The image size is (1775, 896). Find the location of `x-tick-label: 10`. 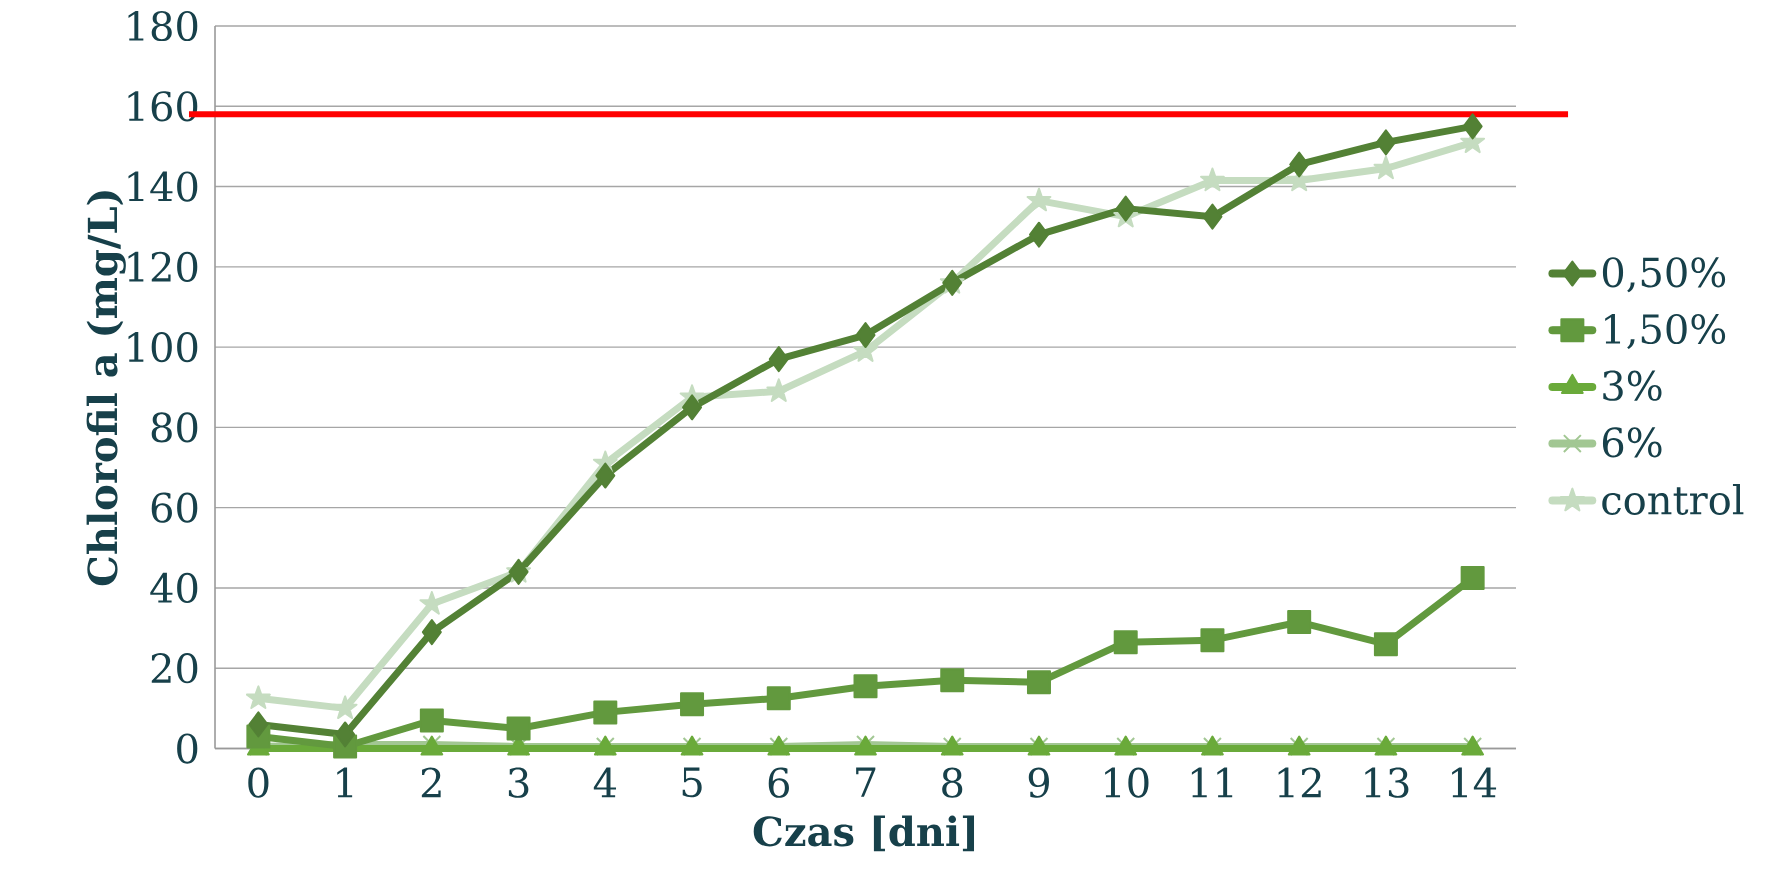

x-tick-label: 10 is located at coordinates (1127, 782).